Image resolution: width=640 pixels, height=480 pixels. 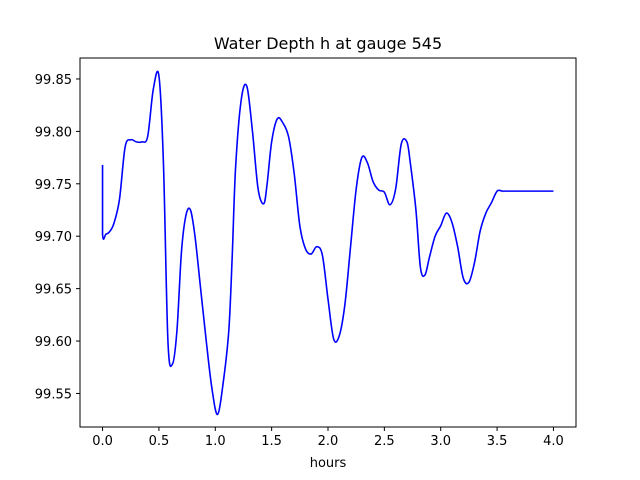 I want to click on y-tick-label: 99.60, so click(x=53, y=342).